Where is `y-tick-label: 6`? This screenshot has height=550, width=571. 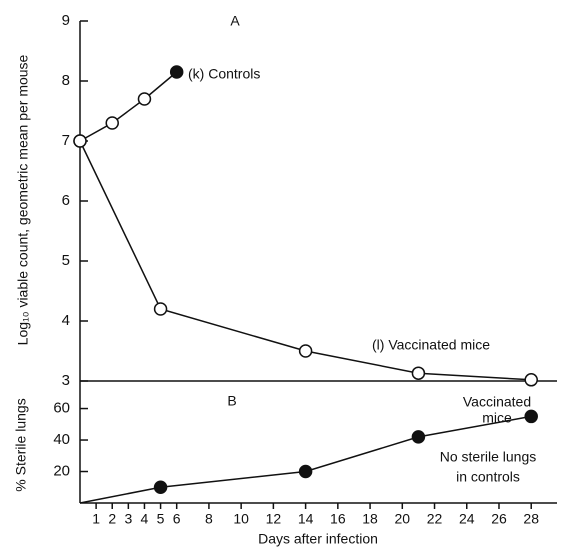 y-tick-label: 6 is located at coordinates (66, 200).